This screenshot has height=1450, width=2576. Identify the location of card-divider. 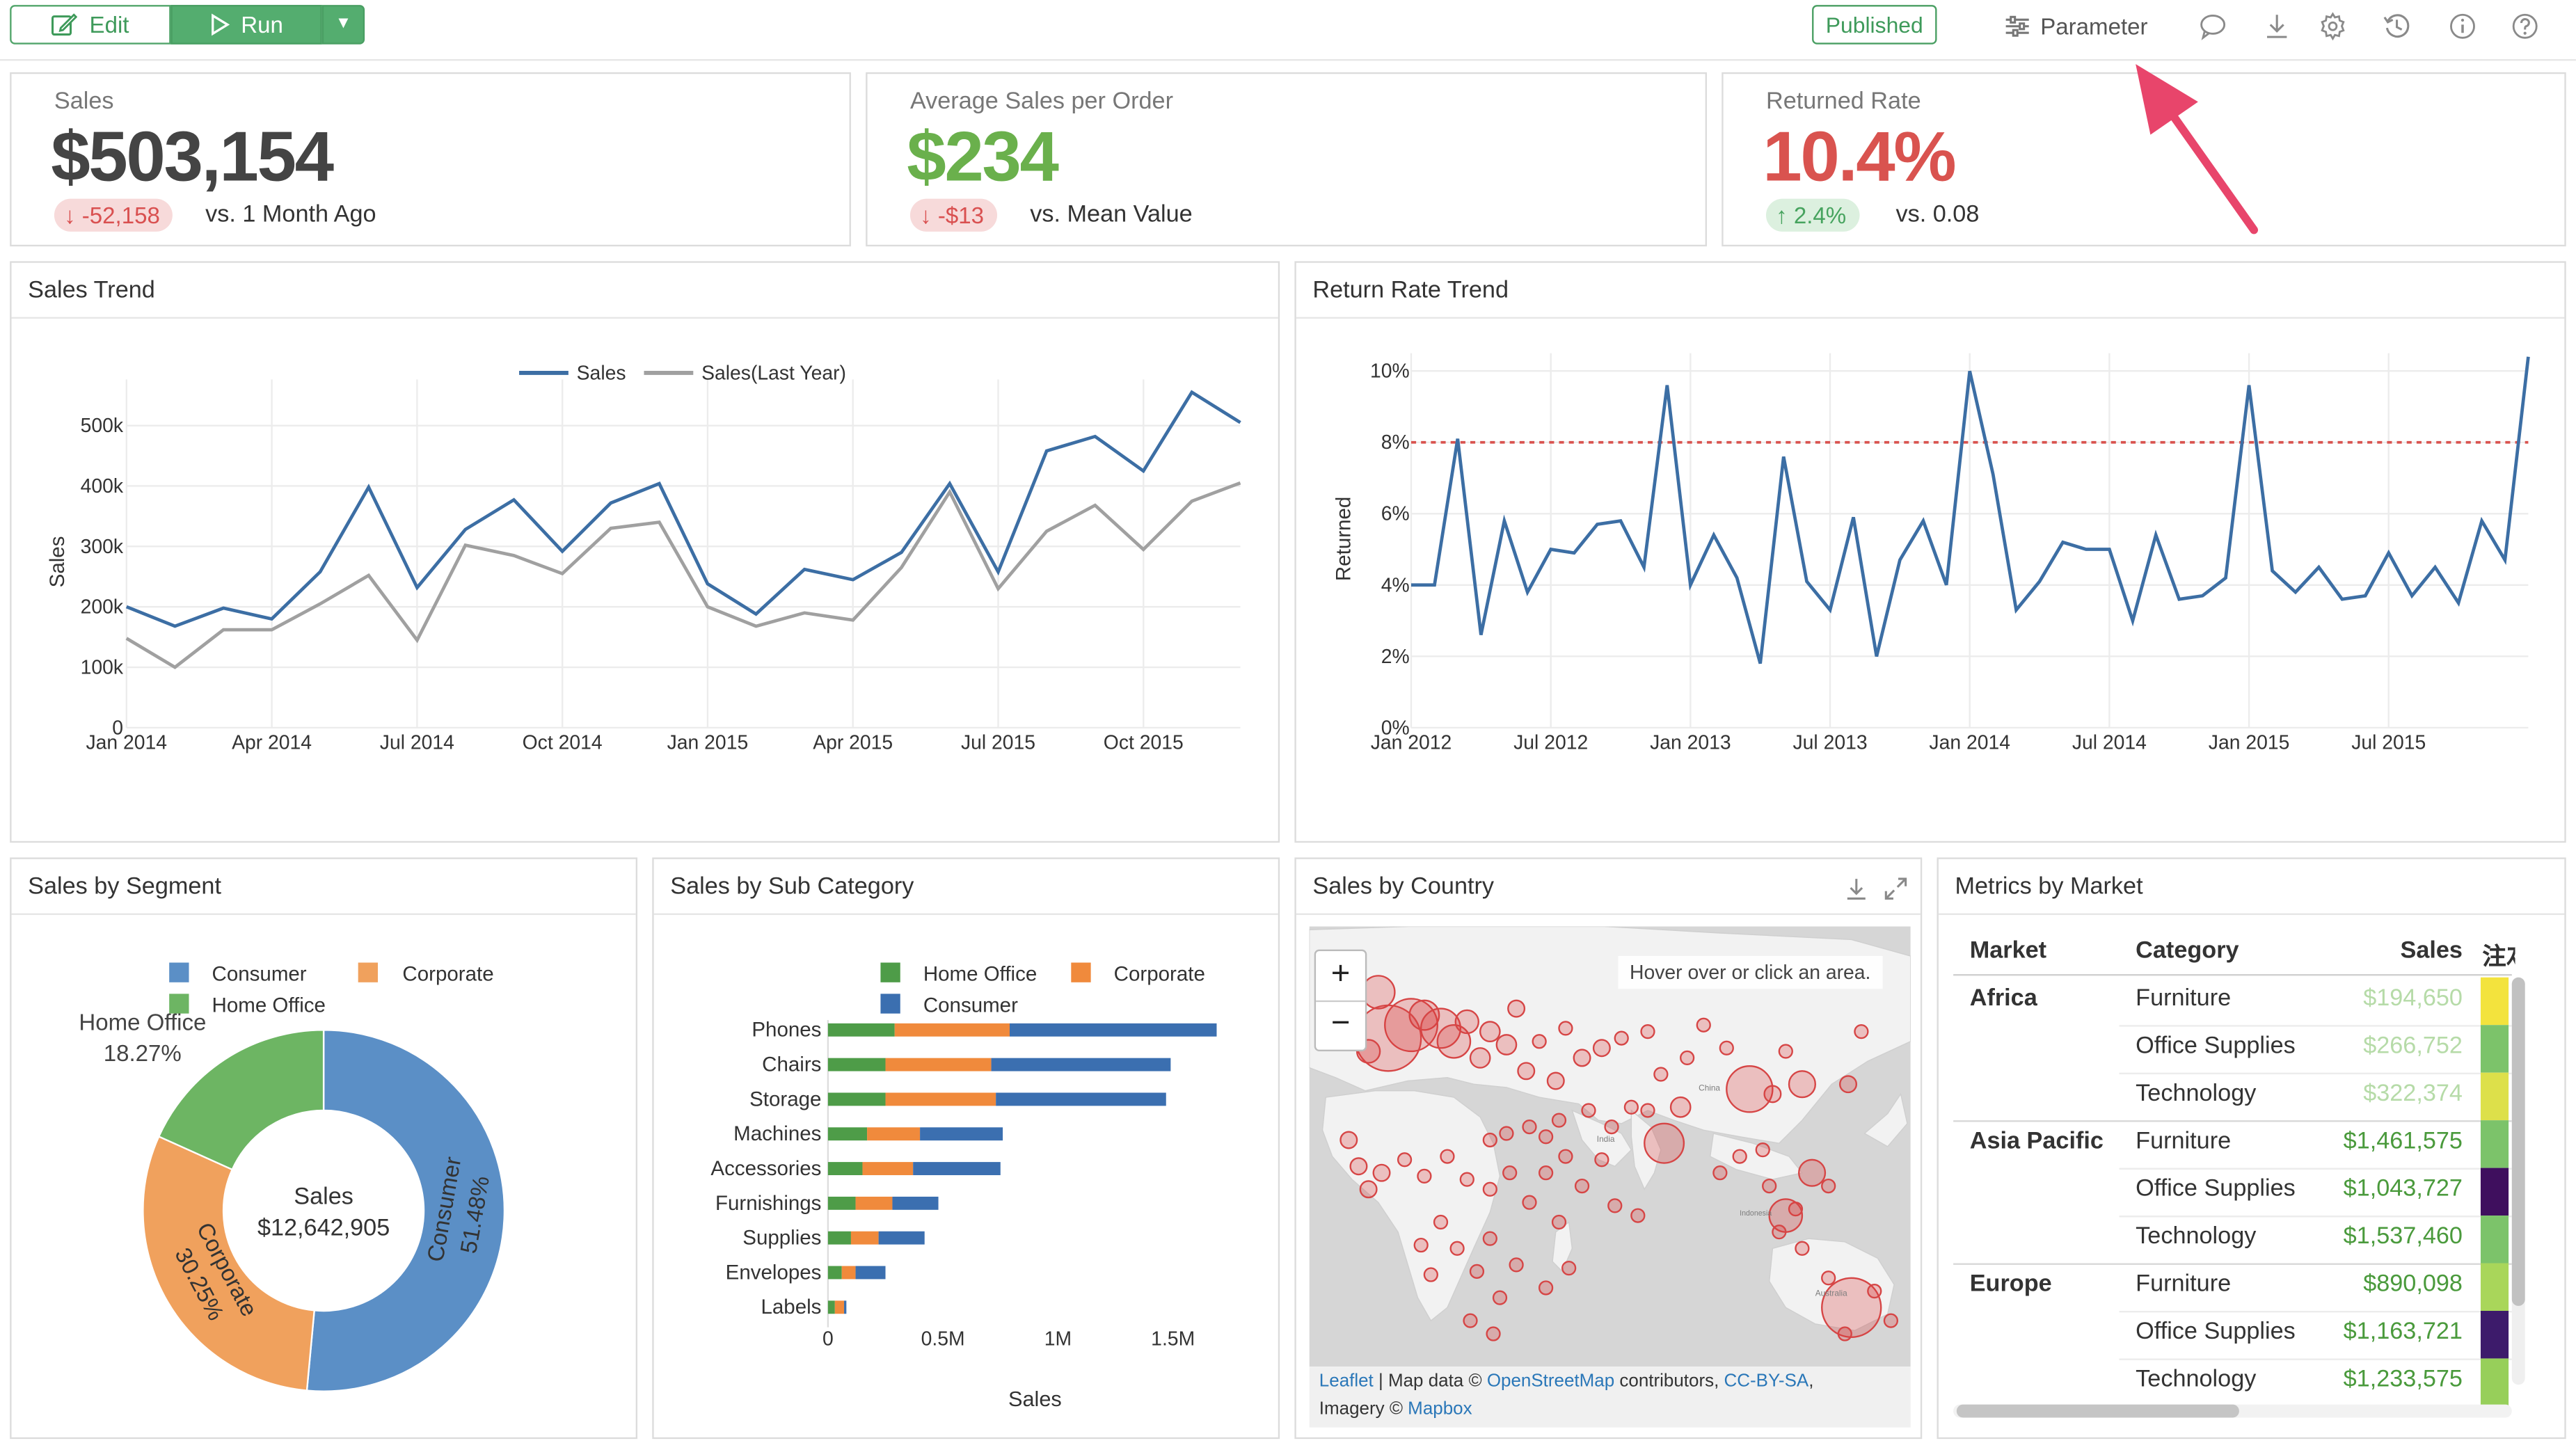
(323, 914).